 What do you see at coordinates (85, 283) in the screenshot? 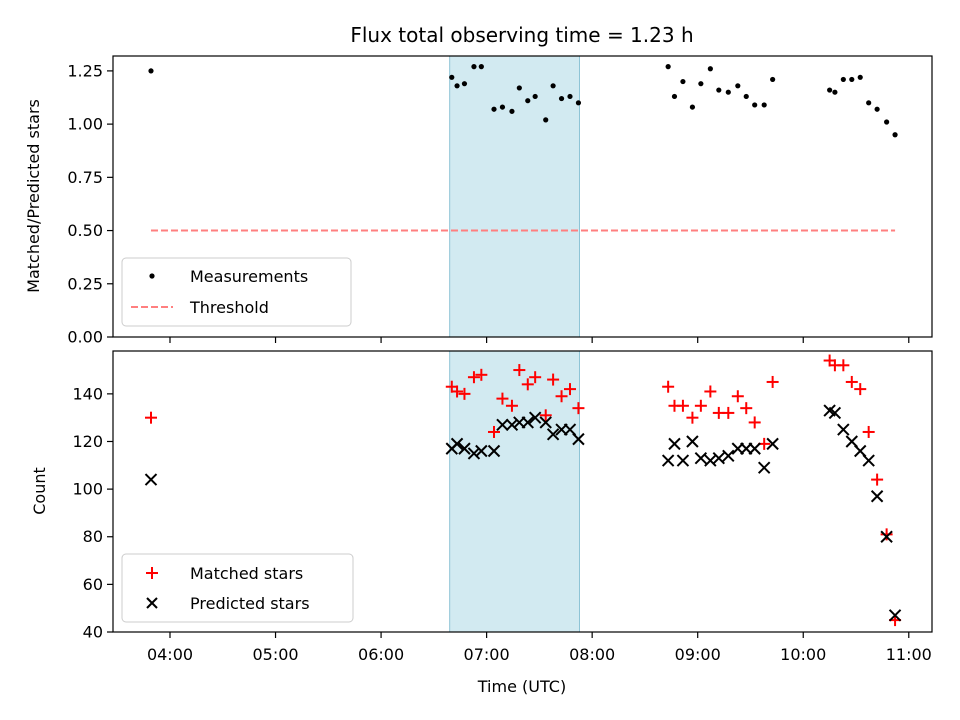
I see `y-tick-label: 0.25` at bounding box center [85, 283].